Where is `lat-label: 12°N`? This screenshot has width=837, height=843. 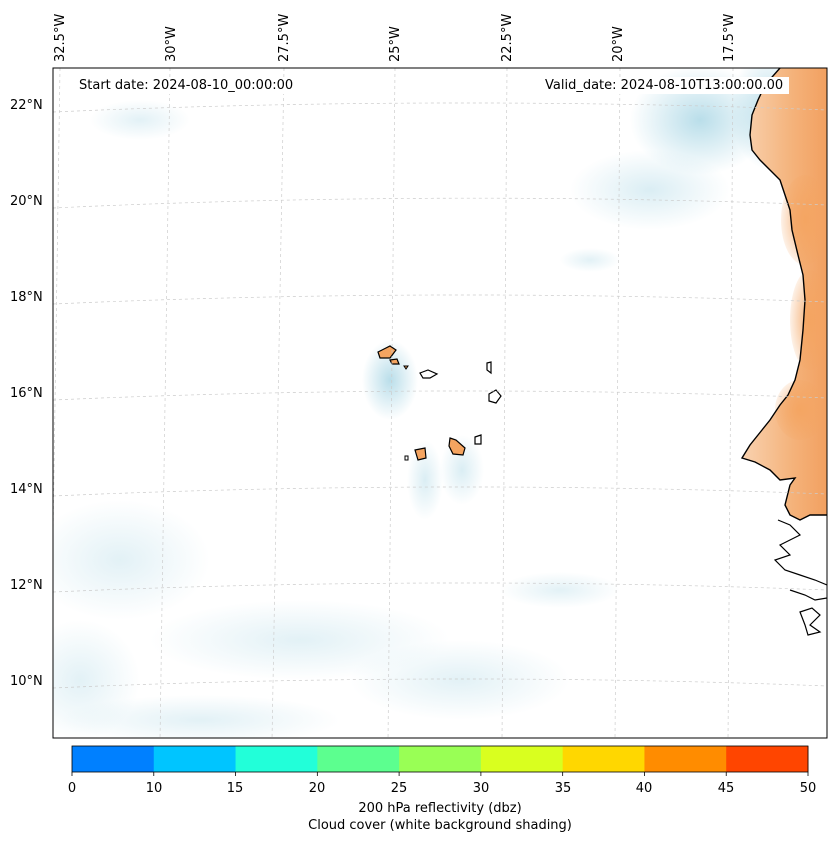 lat-label: 12°N is located at coordinates (26, 585).